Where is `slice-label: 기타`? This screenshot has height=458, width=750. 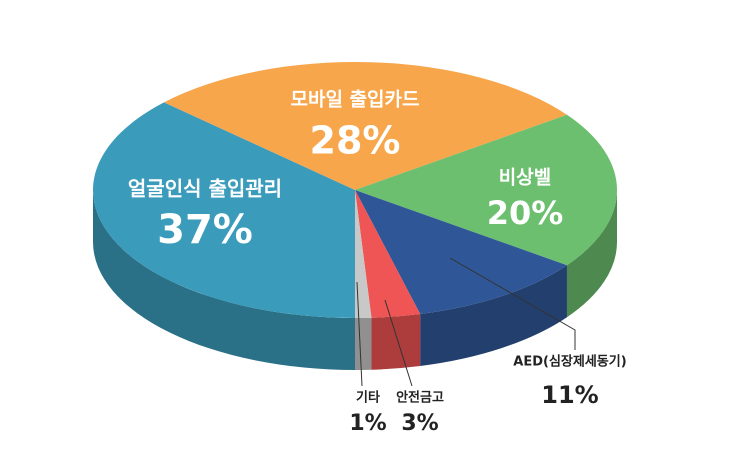
slice-label: 기타 is located at coordinates (368, 398).